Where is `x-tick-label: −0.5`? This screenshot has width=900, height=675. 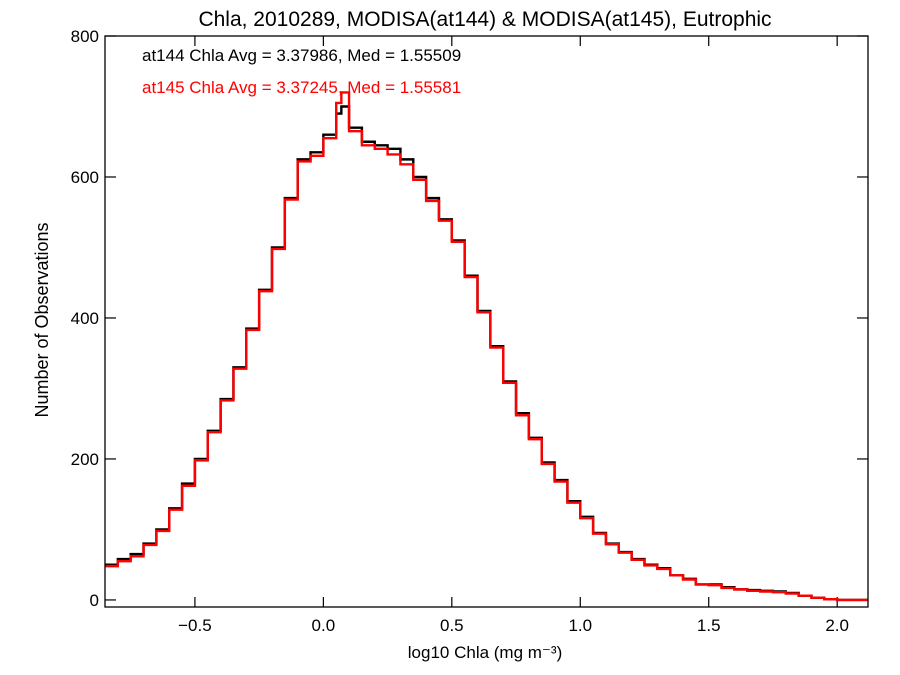 x-tick-label: −0.5 is located at coordinates (195, 625).